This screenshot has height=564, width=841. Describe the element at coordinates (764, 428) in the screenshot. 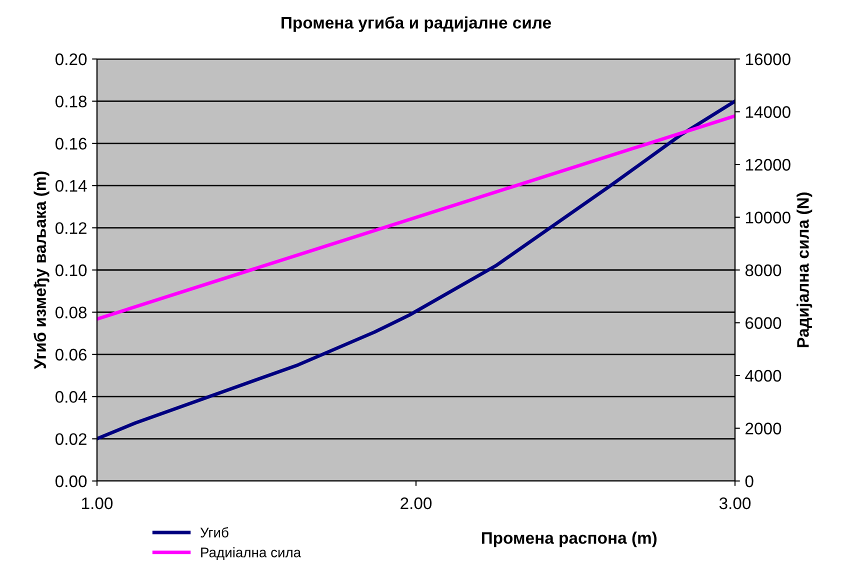

I see `y2-tick-label: 2000` at that location.